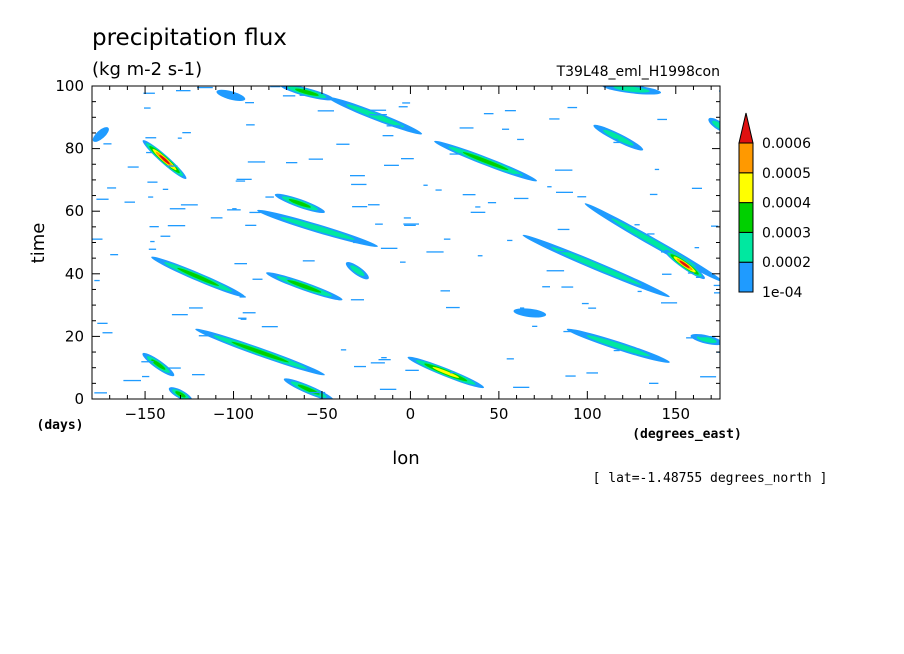  What do you see at coordinates (786, 144) in the screenshot?
I see `colorbar-label: 0.0006` at bounding box center [786, 144].